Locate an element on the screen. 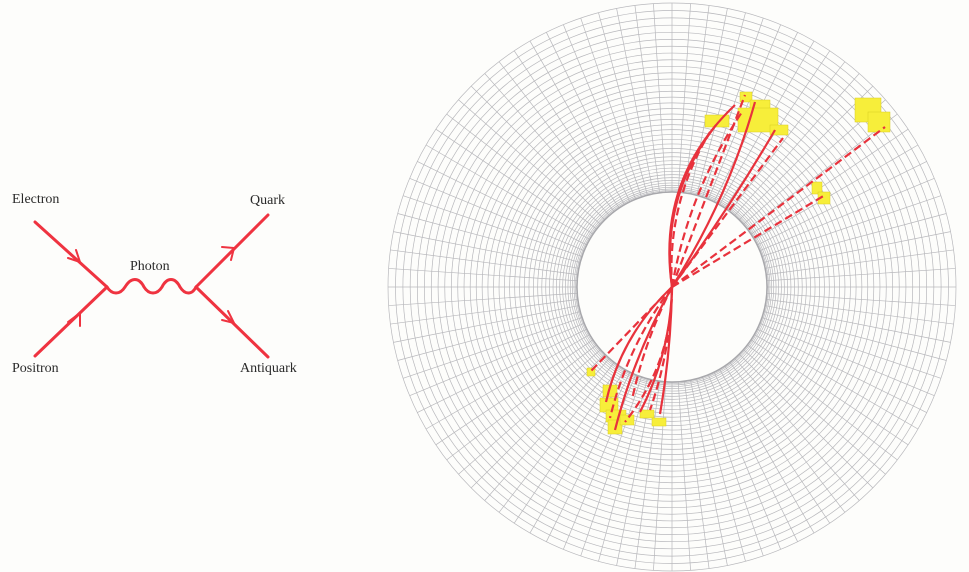  positron-label: Positron is located at coordinates (35, 368).